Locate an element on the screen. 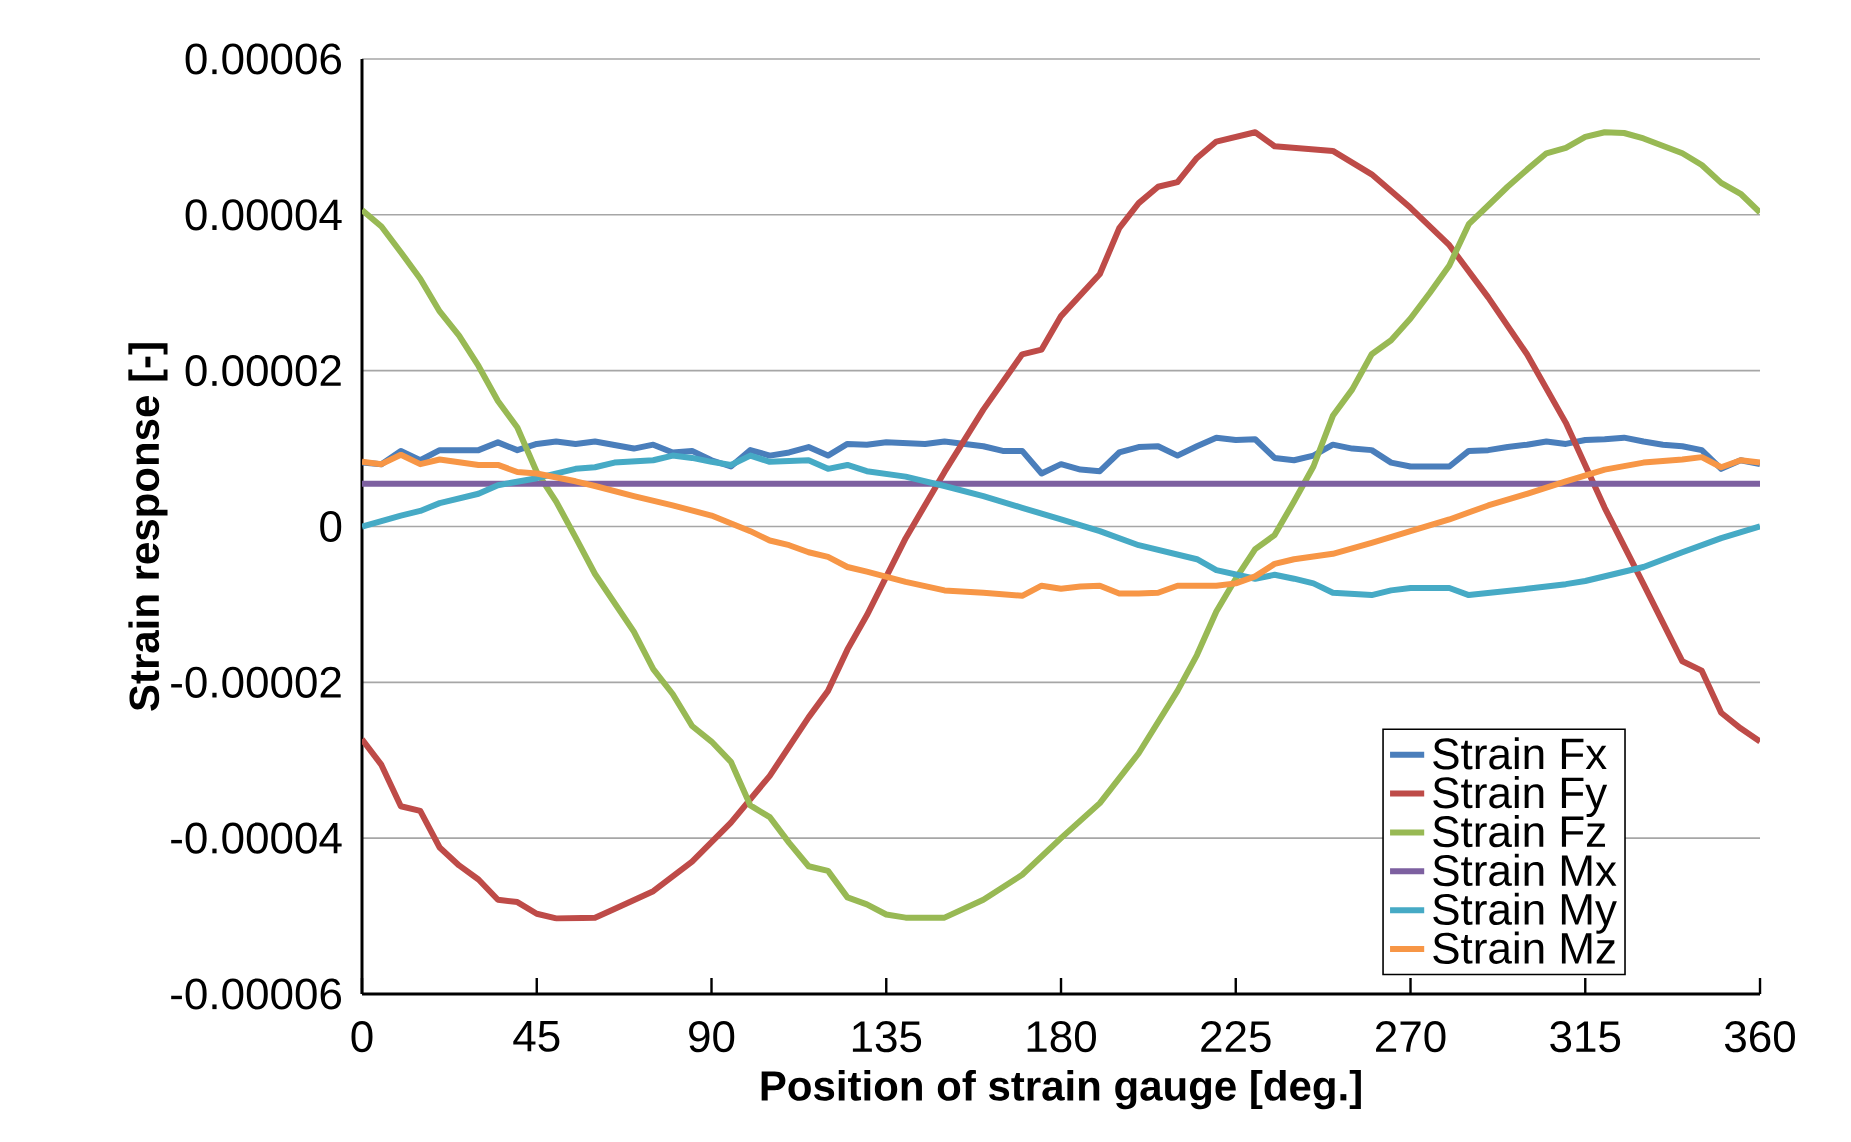  y-tick-label: -0.00006 is located at coordinates (256, 994).